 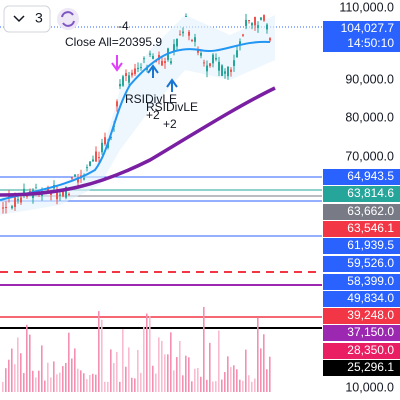 What do you see at coordinates (27, 19) in the screenshot?
I see `interval-button` at bounding box center [27, 19].